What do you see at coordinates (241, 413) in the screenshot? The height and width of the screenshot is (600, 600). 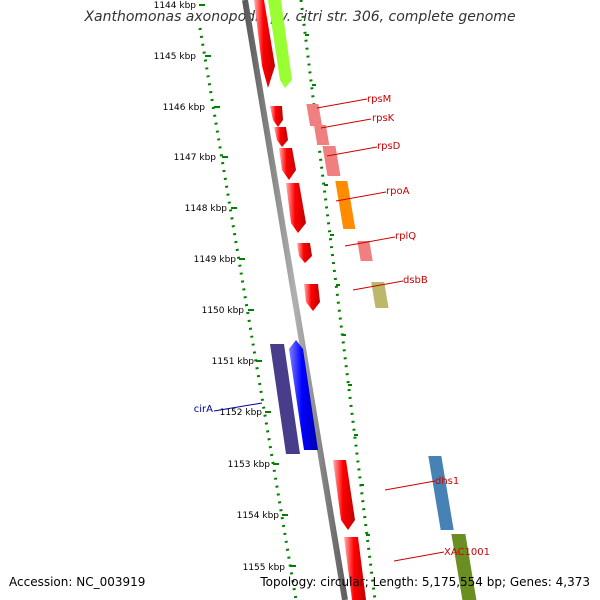 I see `tick-label: 1152 kbp` at bounding box center [241, 413].